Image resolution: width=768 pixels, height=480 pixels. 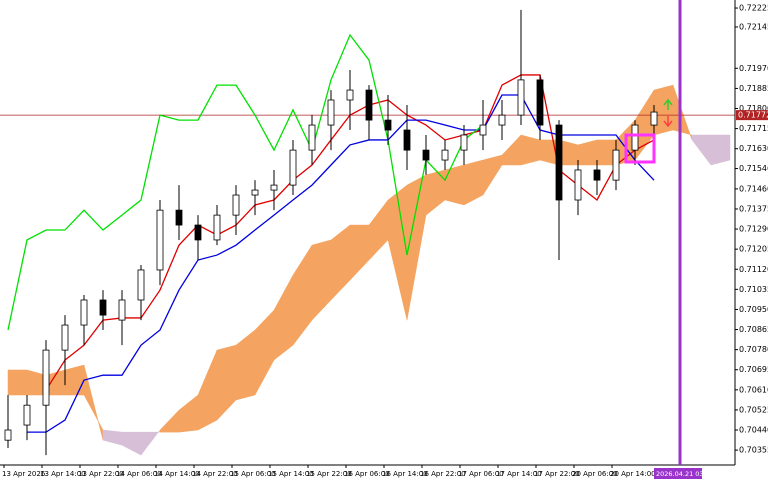 What do you see at coordinates (753, 8) in the screenshot?
I see `y-tick-label: 0.72225` at bounding box center [753, 8].